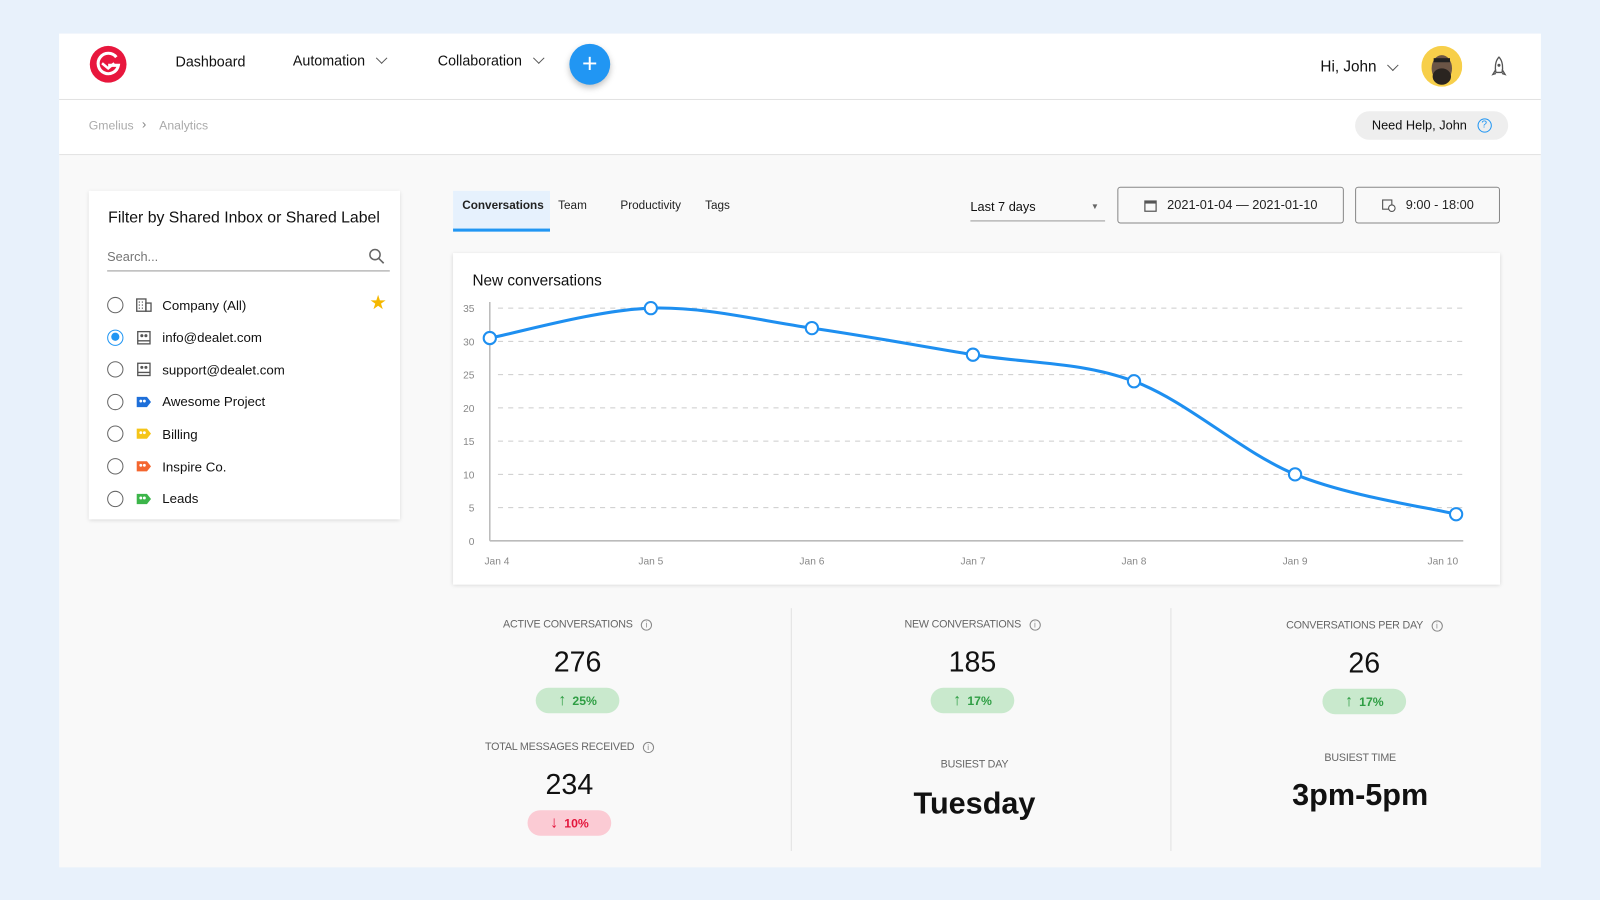 This screenshot has height=900, width=1600. Describe the element at coordinates (248, 257) in the screenshot. I see `filter-search-input` at that location.